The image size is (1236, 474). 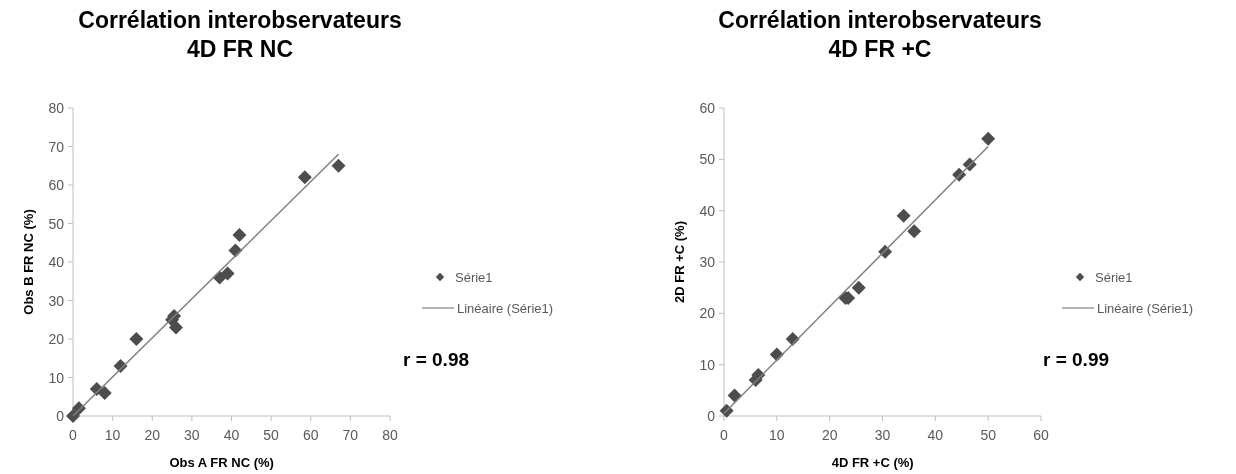 What do you see at coordinates (56, 146) in the screenshot?
I see `y-tick-label: 70` at bounding box center [56, 146].